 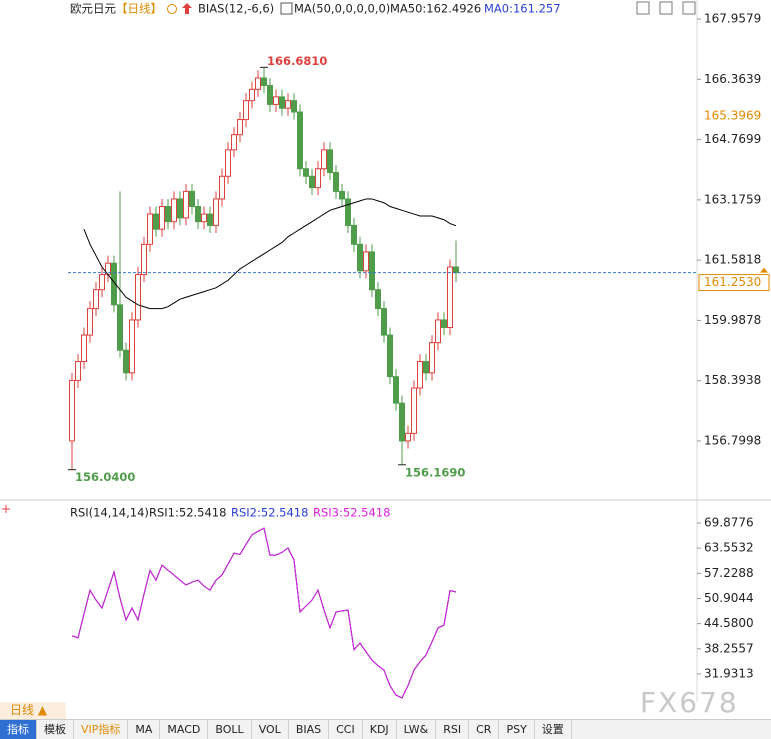 What do you see at coordinates (156, 702) in the screenshot?
I see `x-tick-label: 2024/10` at bounding box center [156, 702].